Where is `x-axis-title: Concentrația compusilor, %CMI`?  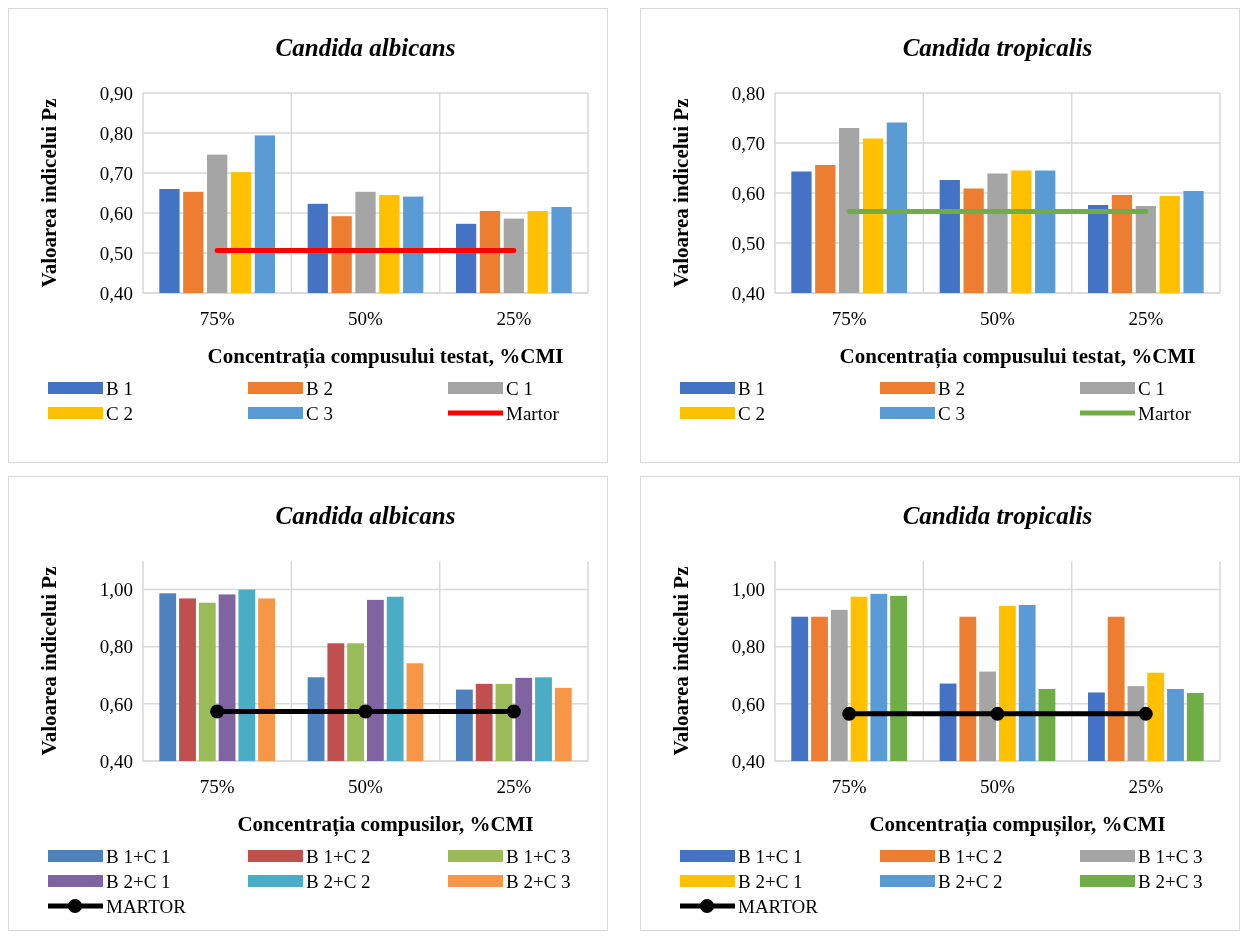
x-axis-title: Concentrația compusilor, %CMI is located at coordinates (385, 824).